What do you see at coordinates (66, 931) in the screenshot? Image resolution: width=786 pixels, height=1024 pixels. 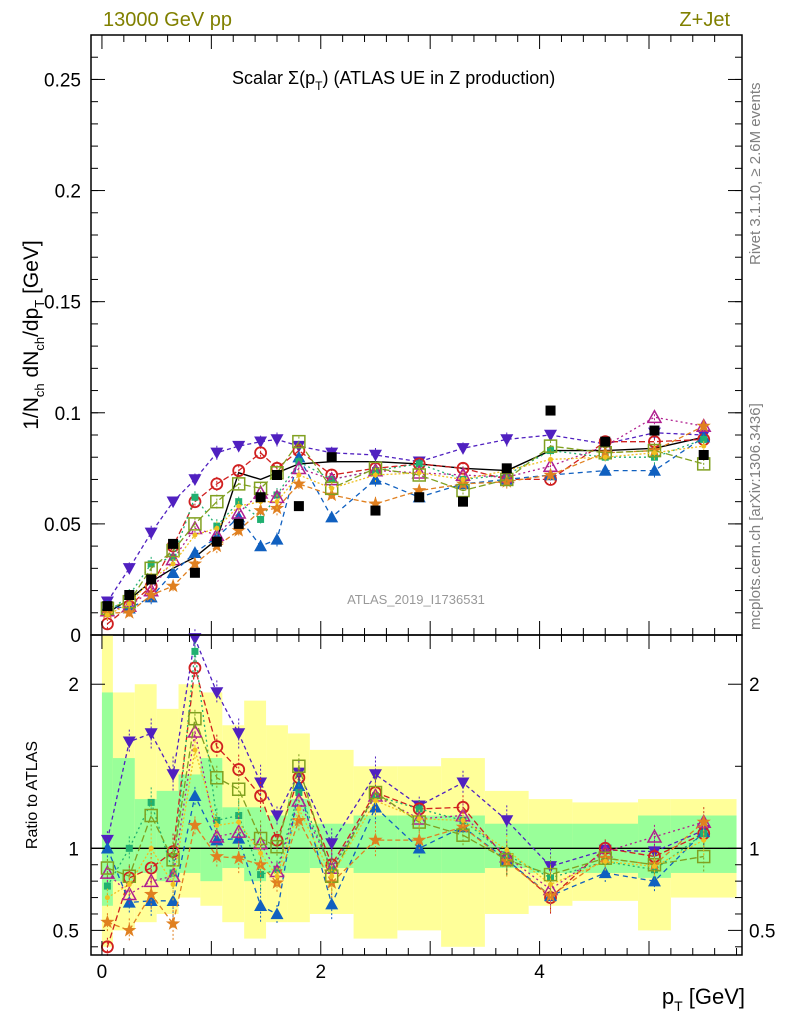 I see `ratio-y-tick-label: 0.5` at bounding box center [66, 931].